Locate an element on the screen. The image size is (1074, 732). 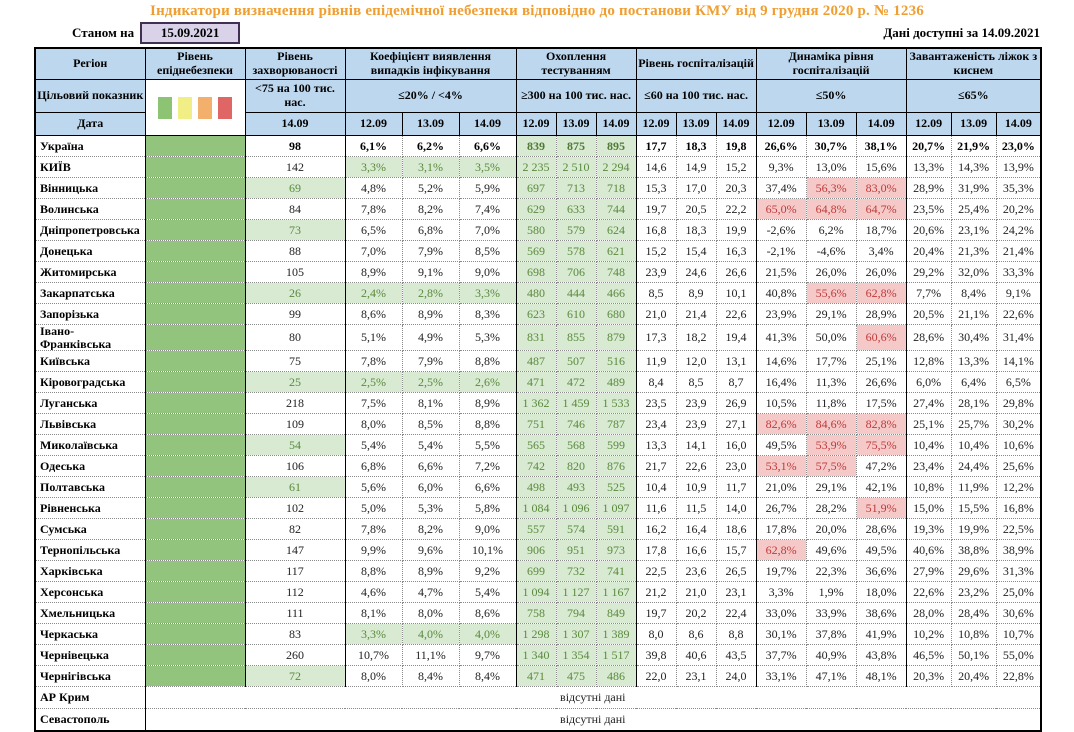
detection-cell: 8,5% is located at coordinates (431, 424).